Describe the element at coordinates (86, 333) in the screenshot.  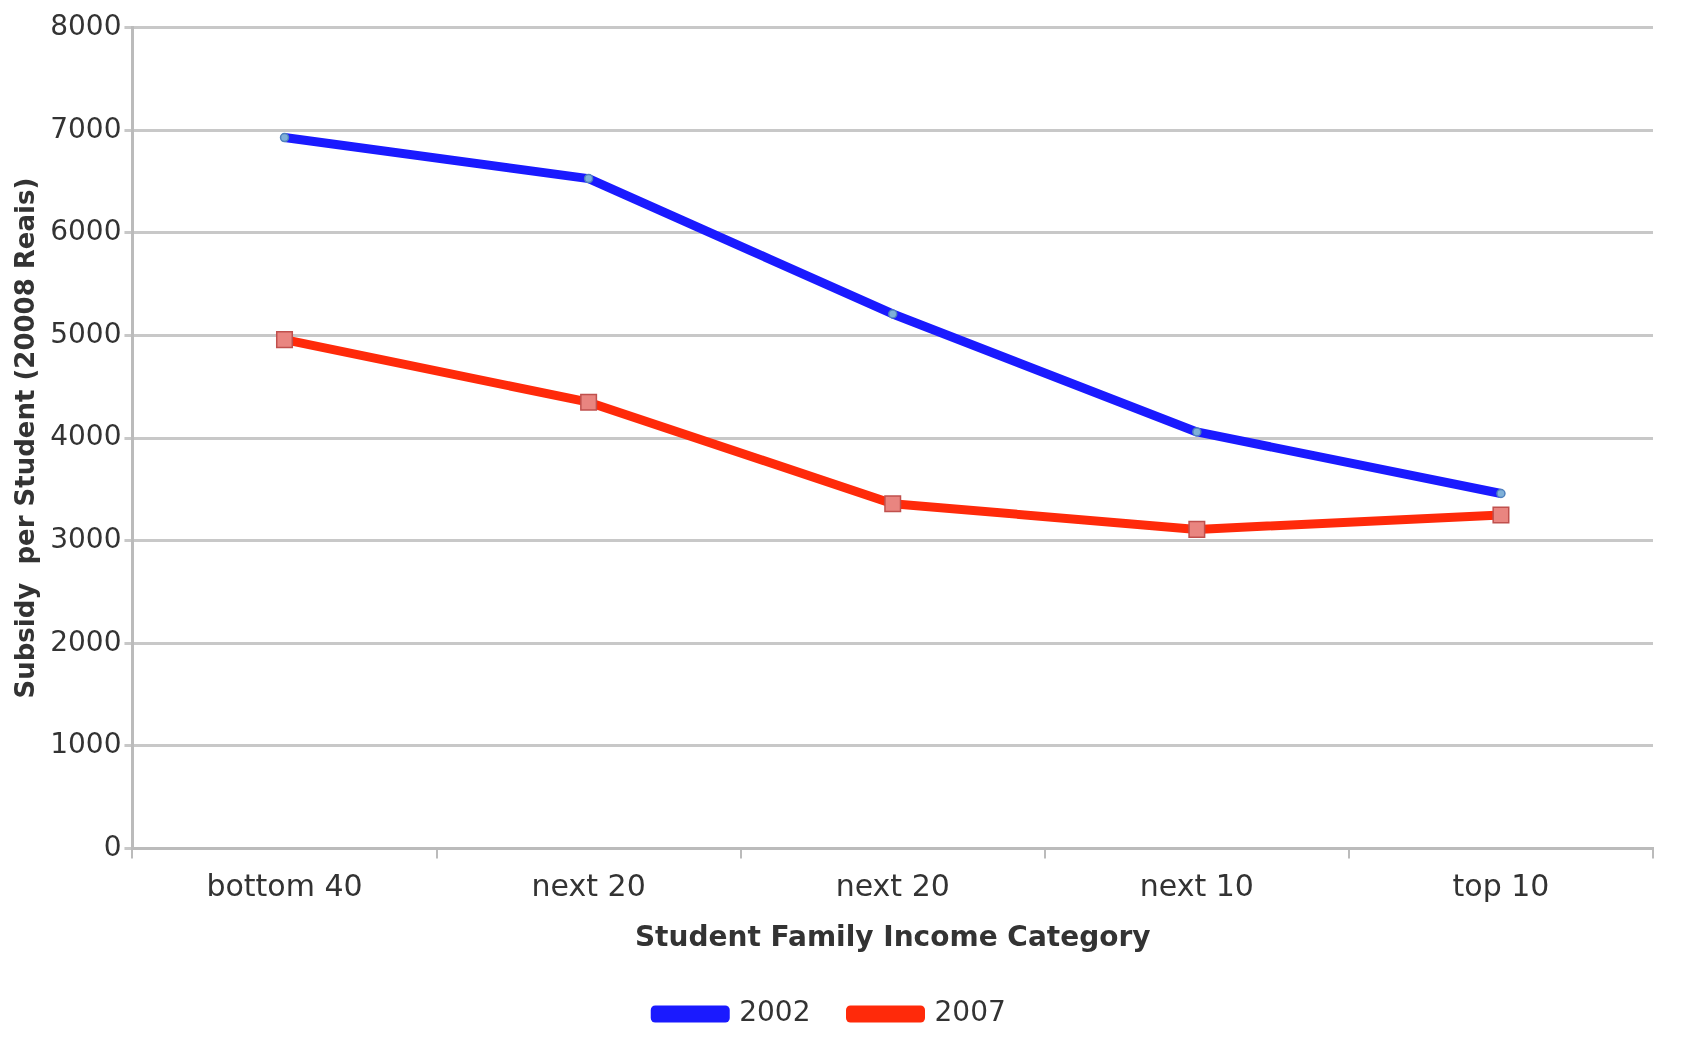
I see `y-tick-label: 5000` at that location.